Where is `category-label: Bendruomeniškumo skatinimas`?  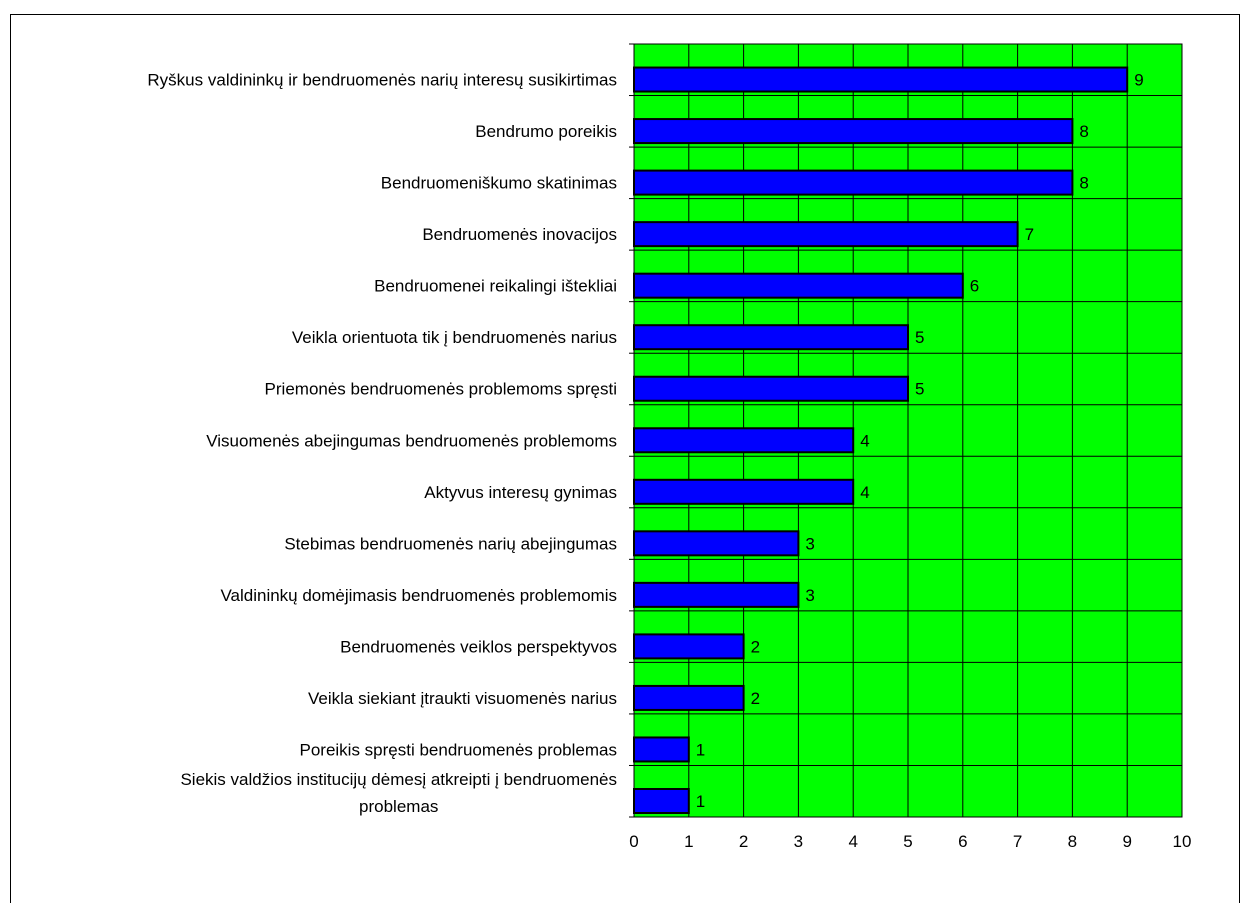
category-label: Bendruomeniškumo skatinimas is located at coordinates (499, 183).